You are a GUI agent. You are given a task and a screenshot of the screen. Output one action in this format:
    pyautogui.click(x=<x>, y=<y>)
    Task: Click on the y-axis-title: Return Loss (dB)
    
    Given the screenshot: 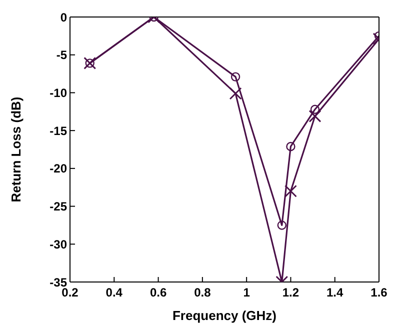 What is the action you would take?
    pyautogui.click(x=16, y=149)
    